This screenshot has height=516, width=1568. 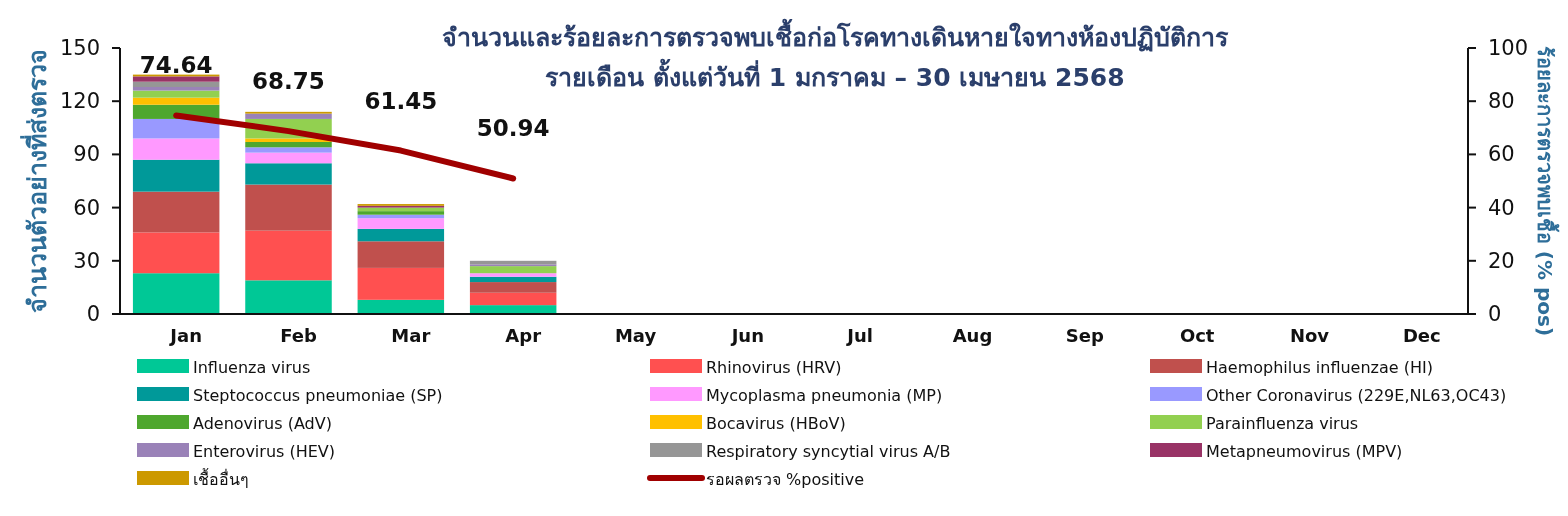 What do you see at coordinates (262, 423) in the screenshot?
I see `legend-label: Adenovirus (AdV)` at bounding box center [262, 423].